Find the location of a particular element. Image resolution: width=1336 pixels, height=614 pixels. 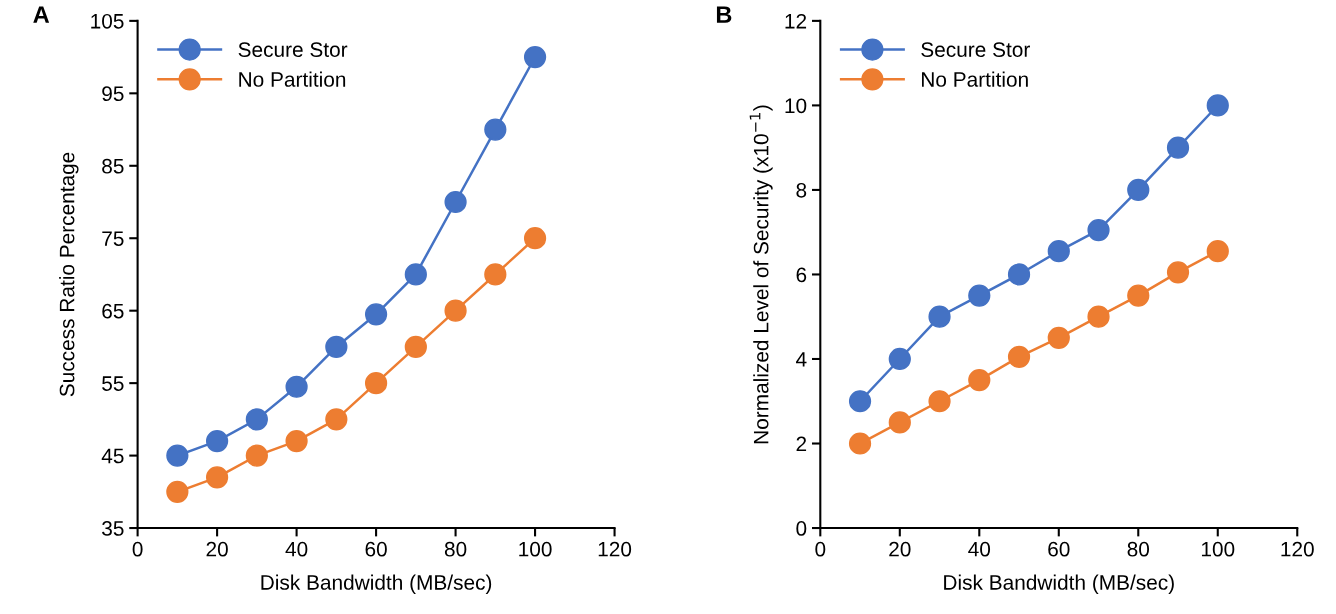

y-tick-label: 10 is located at coordinates (796, 106).